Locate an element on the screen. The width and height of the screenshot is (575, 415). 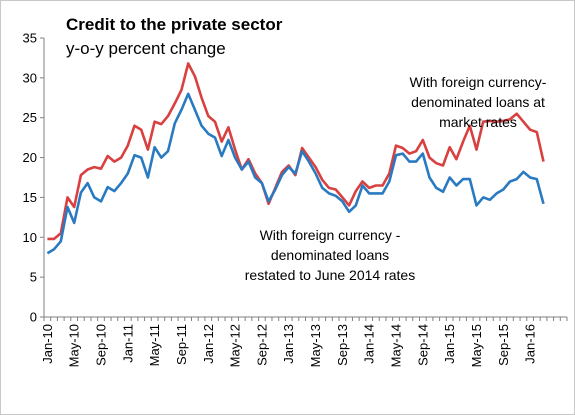
x-tick-label: Jan-13 is located at coordinates (288, 344).